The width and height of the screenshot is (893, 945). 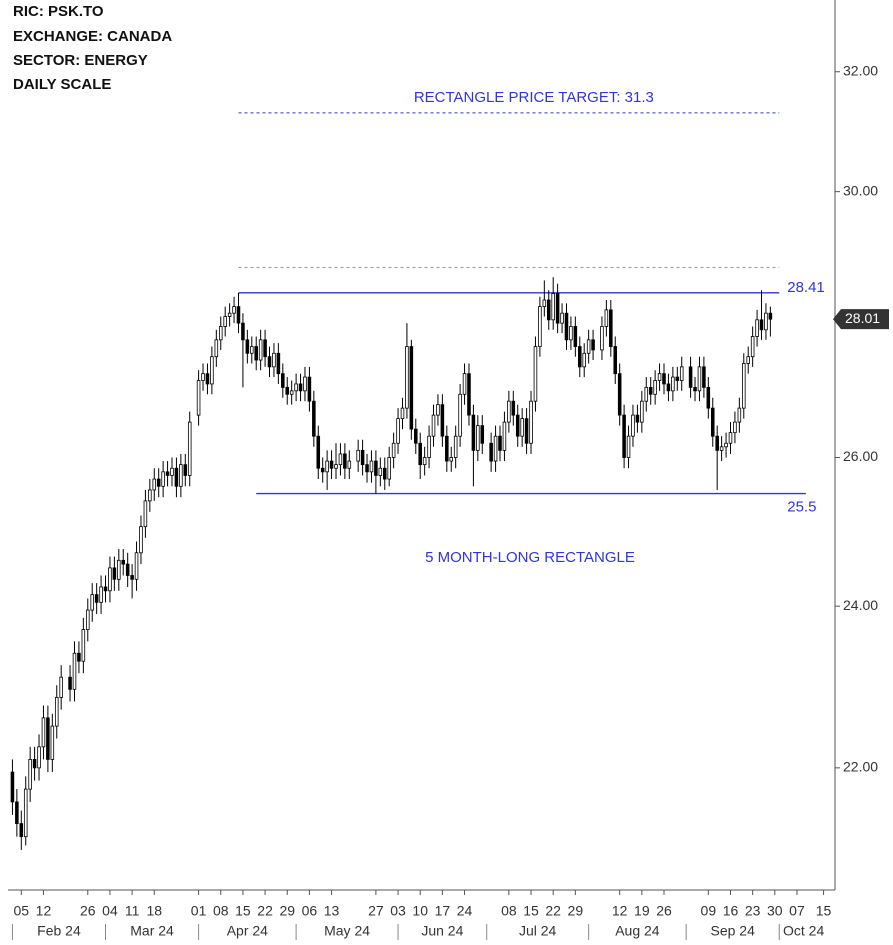 I want to click on x-tick-label: 27, so click(x=376, y=911).